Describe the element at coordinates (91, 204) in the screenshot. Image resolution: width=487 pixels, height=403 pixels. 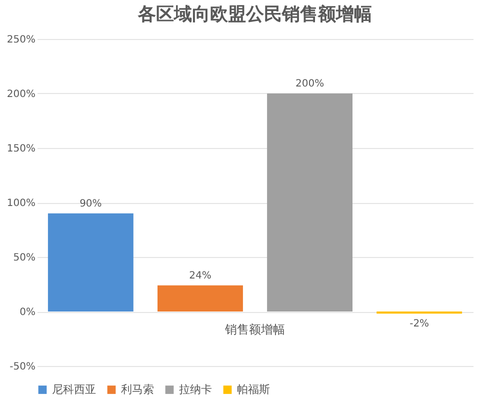
I see `data-label: 90%` at that location.